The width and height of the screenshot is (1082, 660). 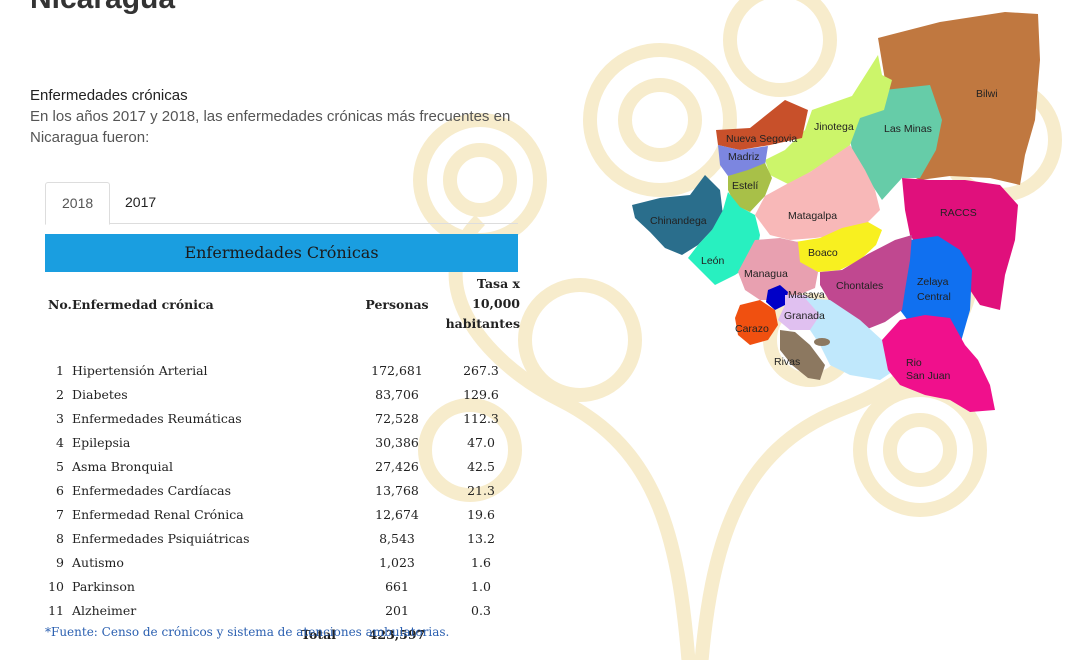 I want to click on row-personas: 83,706, so click(x=397, y=394).